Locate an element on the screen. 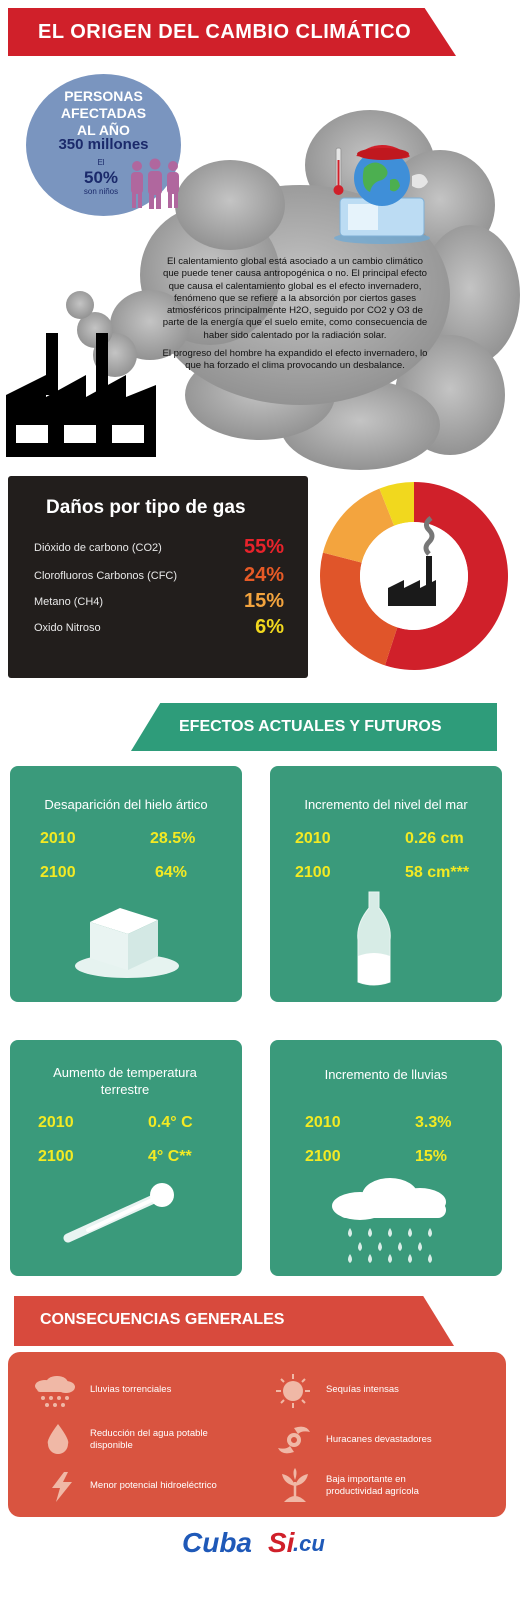 The image size is (525, 1600). card-value-2: 4° C** is located at coordinates (170, 1156).